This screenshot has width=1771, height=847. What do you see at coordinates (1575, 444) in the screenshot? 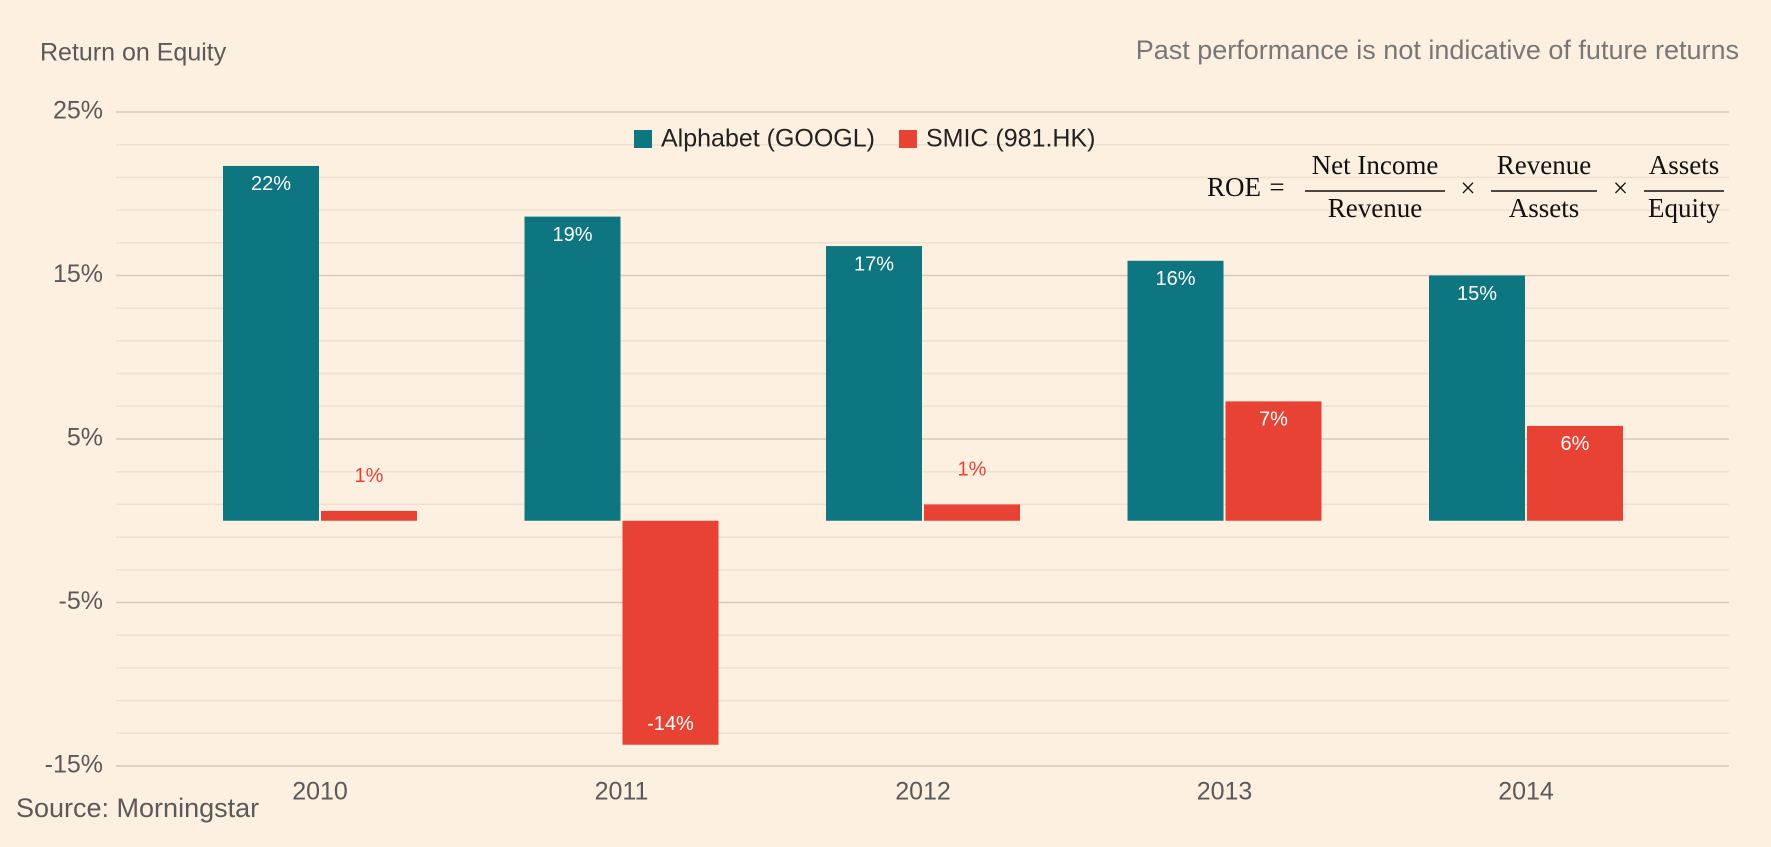
I see `value-label: 6%` at bounding box center [1575, 444].